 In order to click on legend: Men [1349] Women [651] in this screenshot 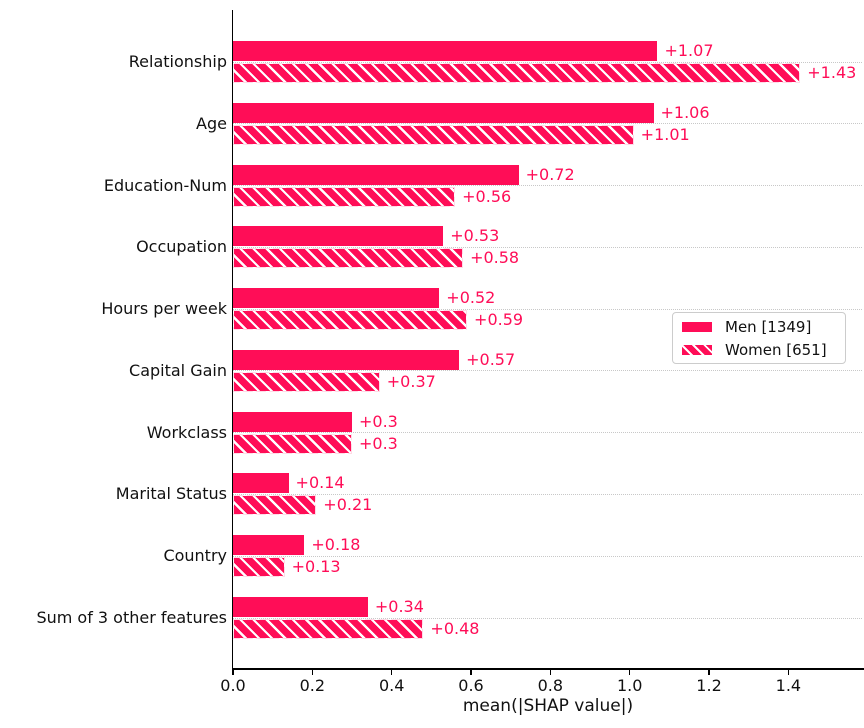, I will do `click(759, 338)`.